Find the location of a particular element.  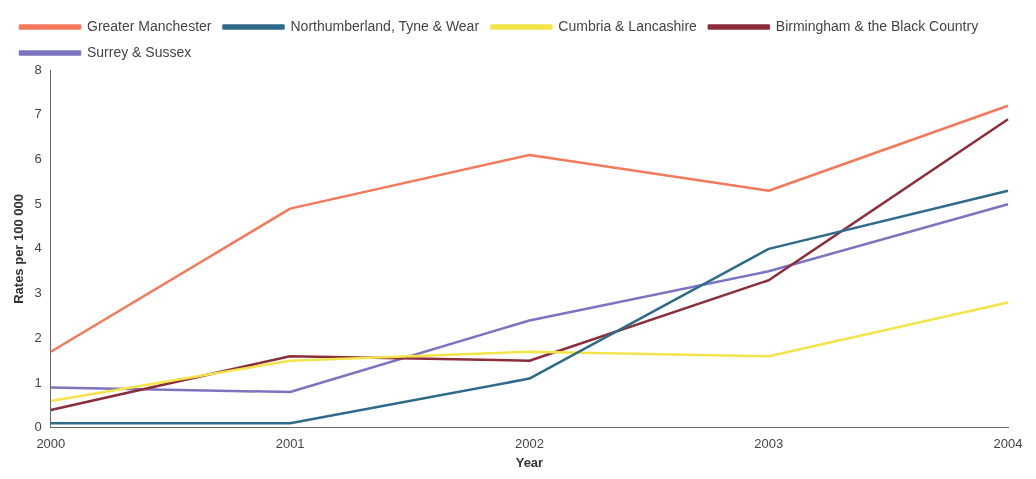

y-tick-label: 1 is located at coordinates (38, 382).